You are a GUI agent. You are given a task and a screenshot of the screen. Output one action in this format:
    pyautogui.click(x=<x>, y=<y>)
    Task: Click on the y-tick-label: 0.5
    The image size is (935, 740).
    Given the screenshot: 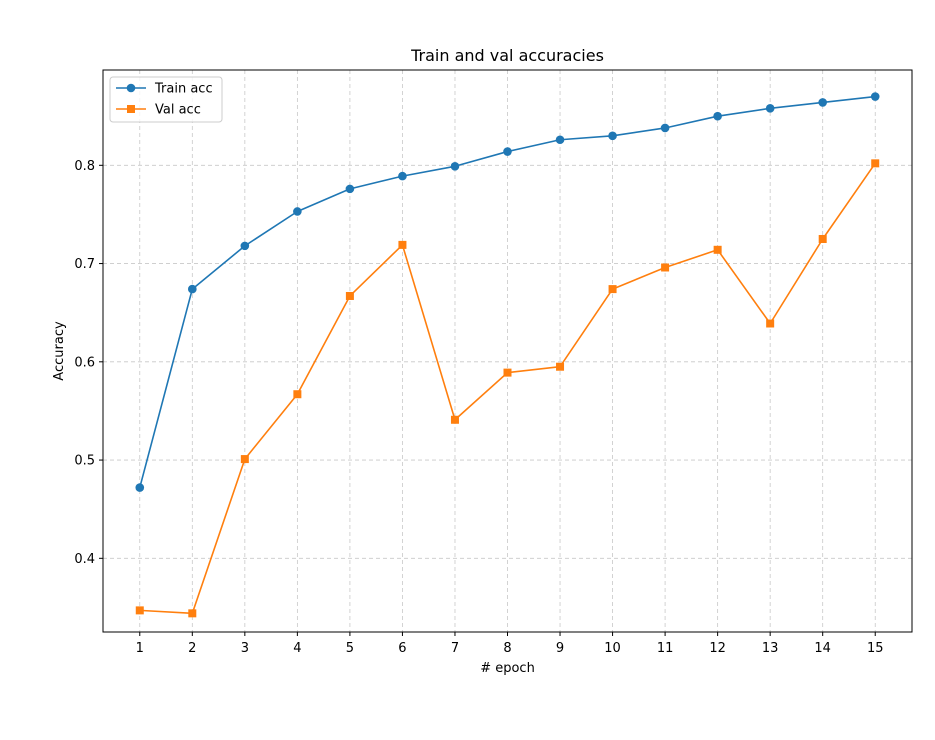 What is the action you would take?
    pyautogui.click(x=84, y=461)
    